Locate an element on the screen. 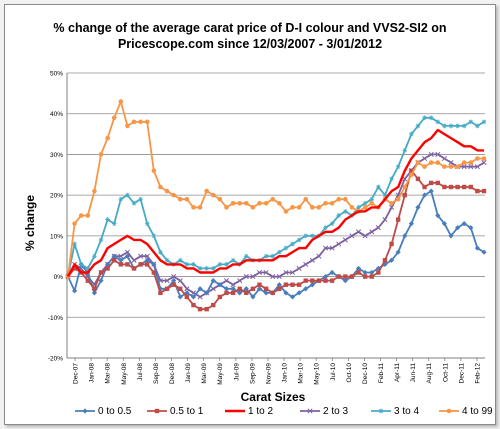 This screenshot has height=429, width=500. x-tick-label: Jul-09 is located at coordinates (236, 372).